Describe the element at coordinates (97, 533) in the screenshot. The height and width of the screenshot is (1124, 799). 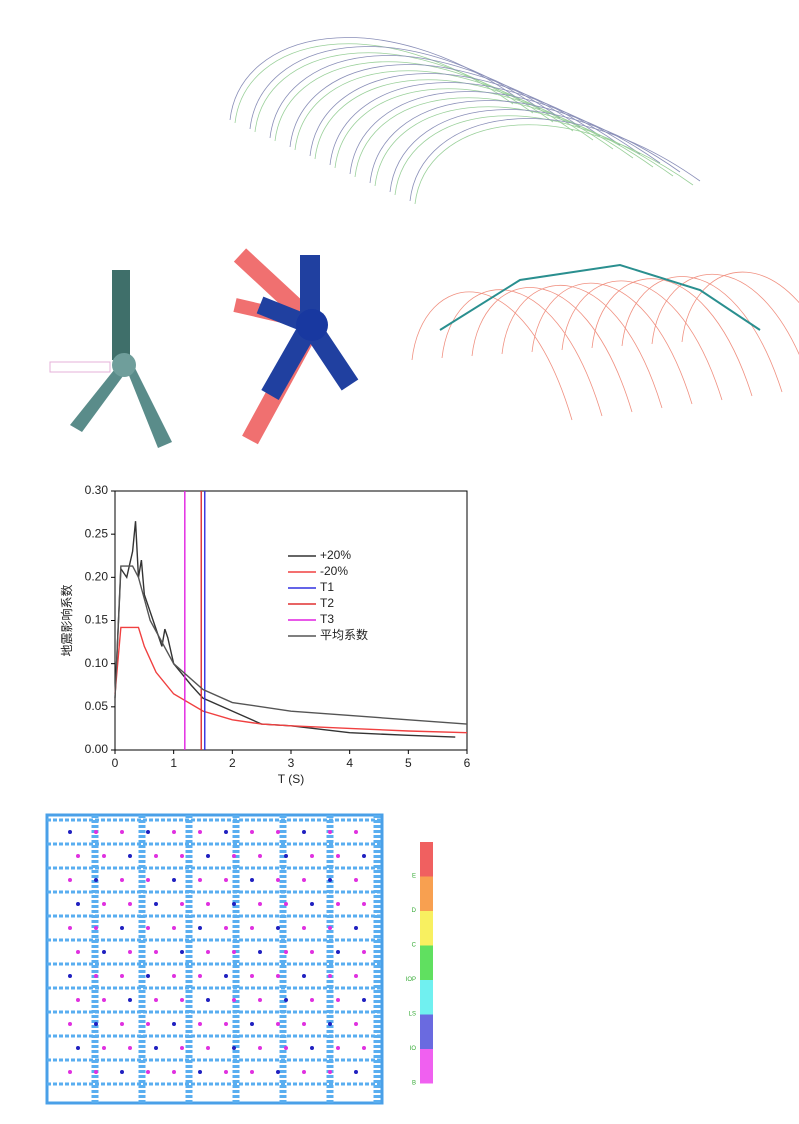
I see `y-tick-label: 0.25` at that location.